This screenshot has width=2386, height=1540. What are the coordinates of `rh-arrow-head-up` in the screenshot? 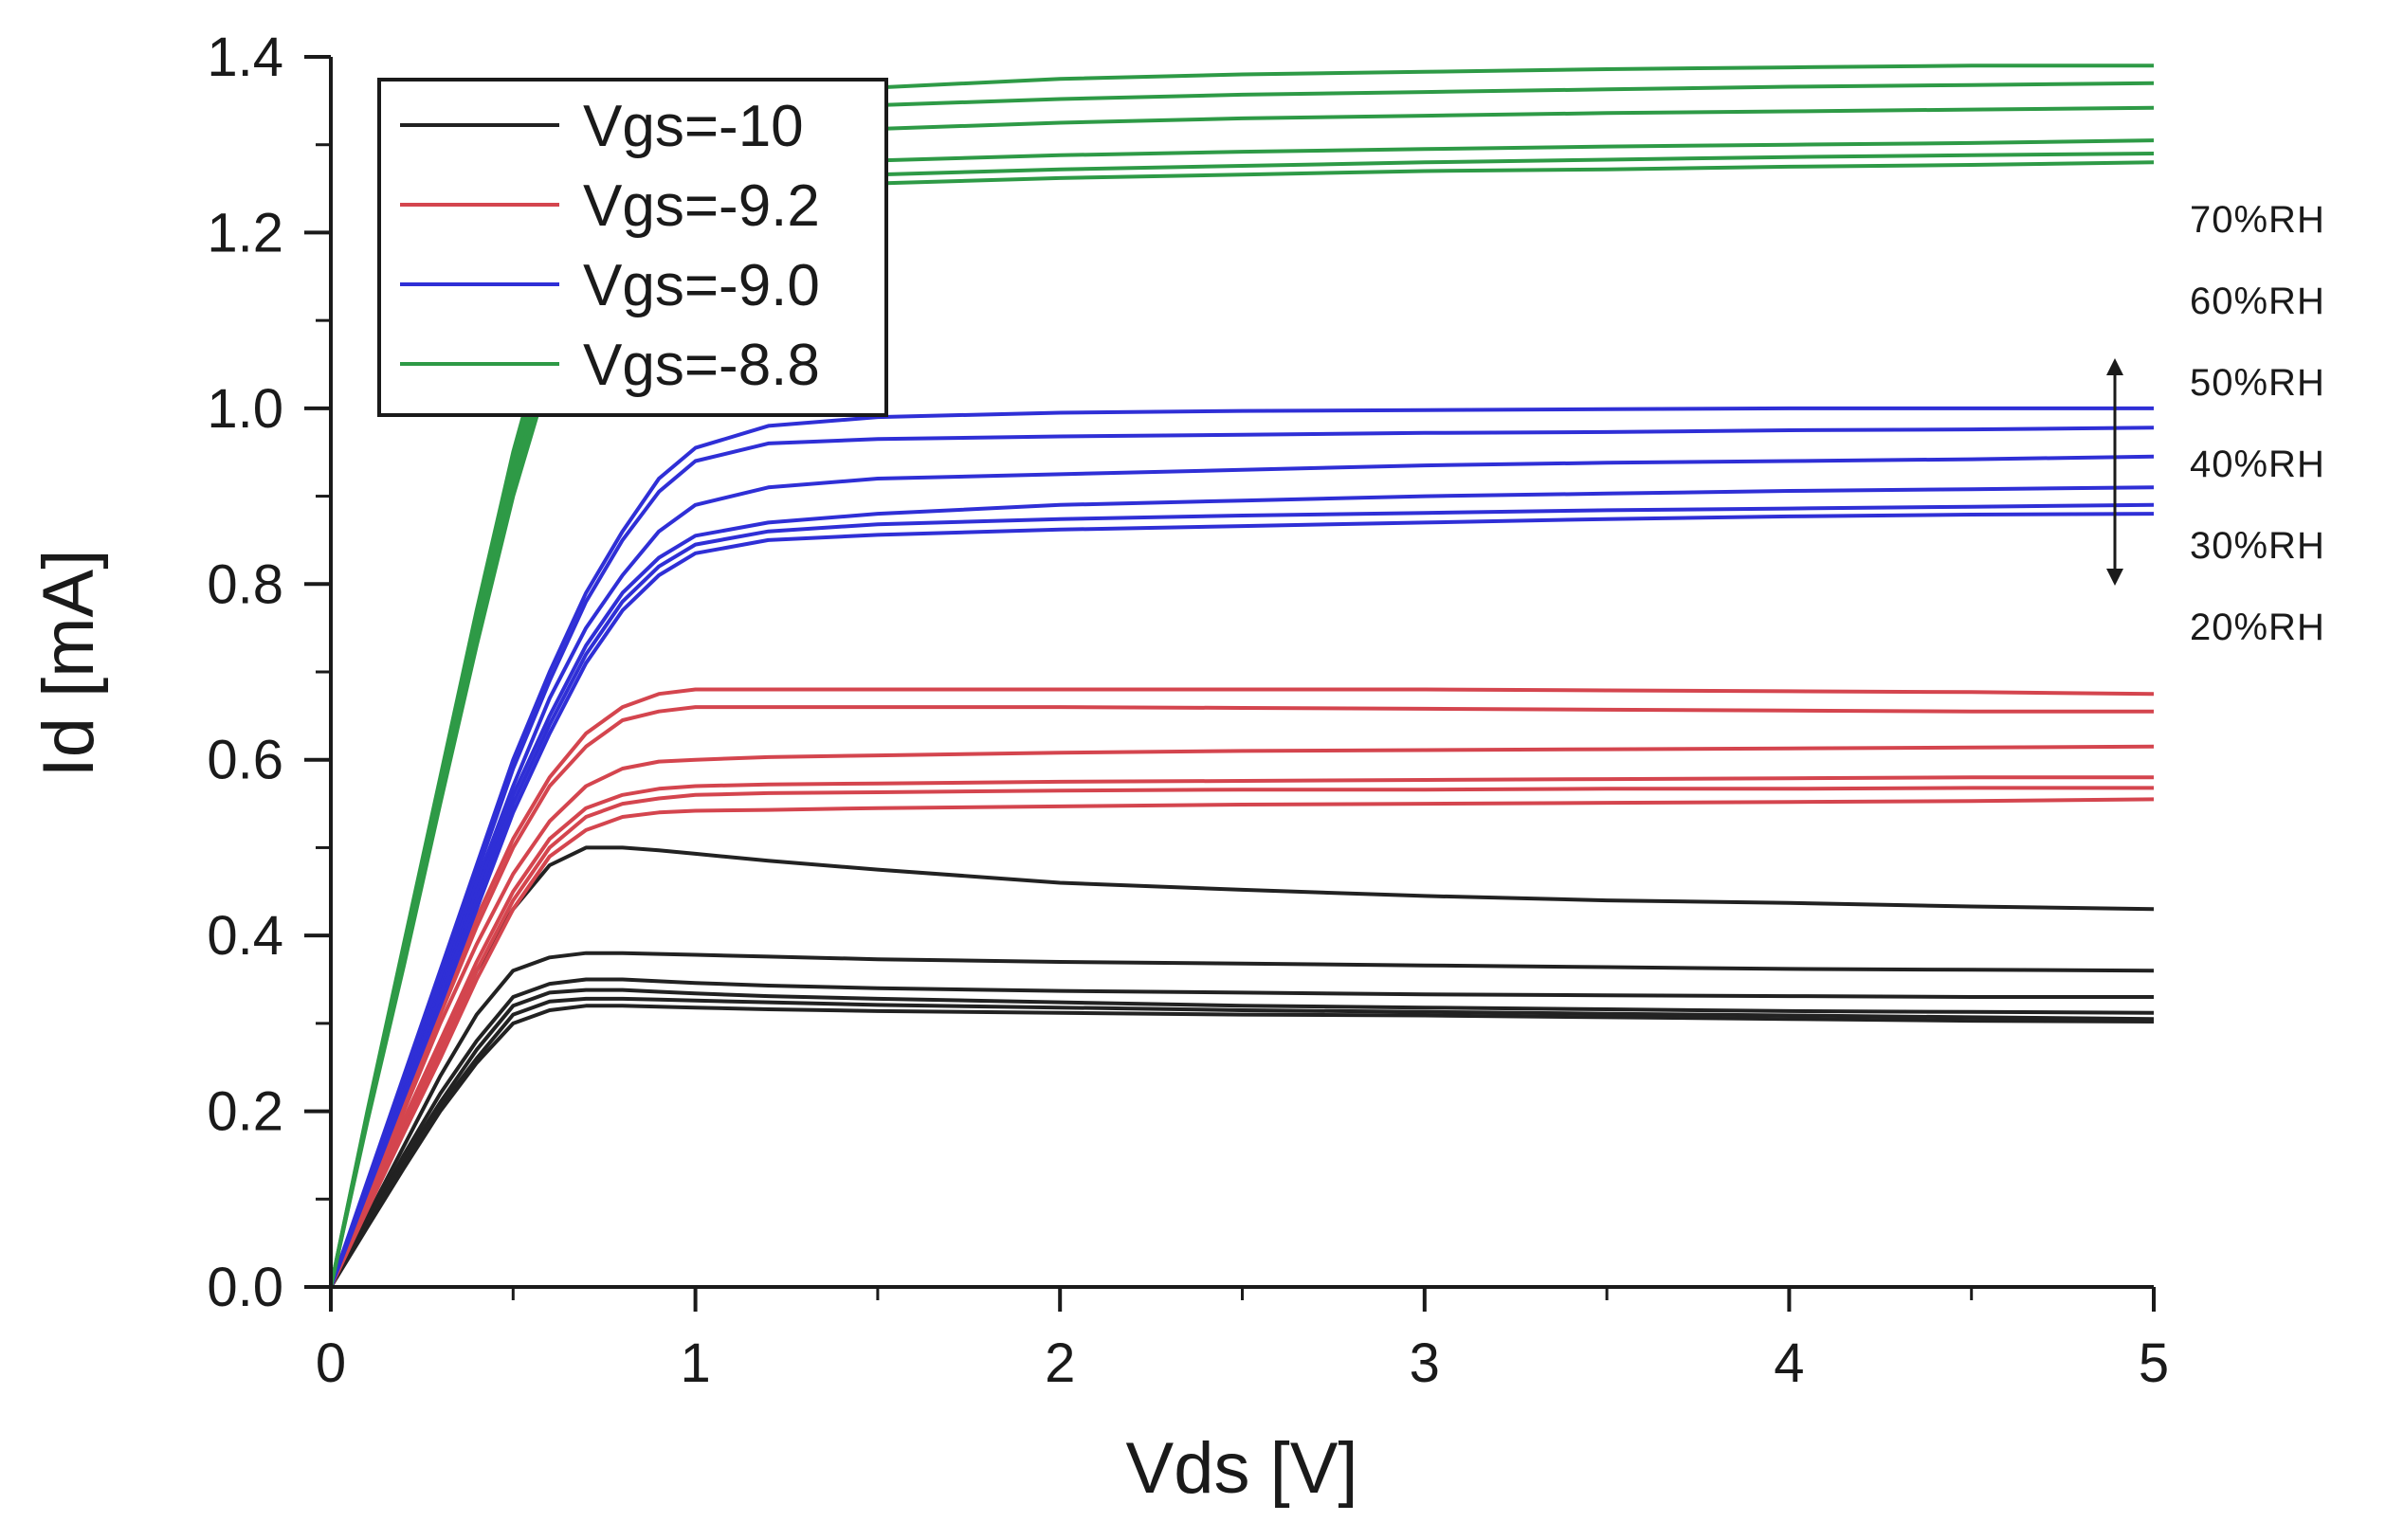 It's located at (2114, 367).